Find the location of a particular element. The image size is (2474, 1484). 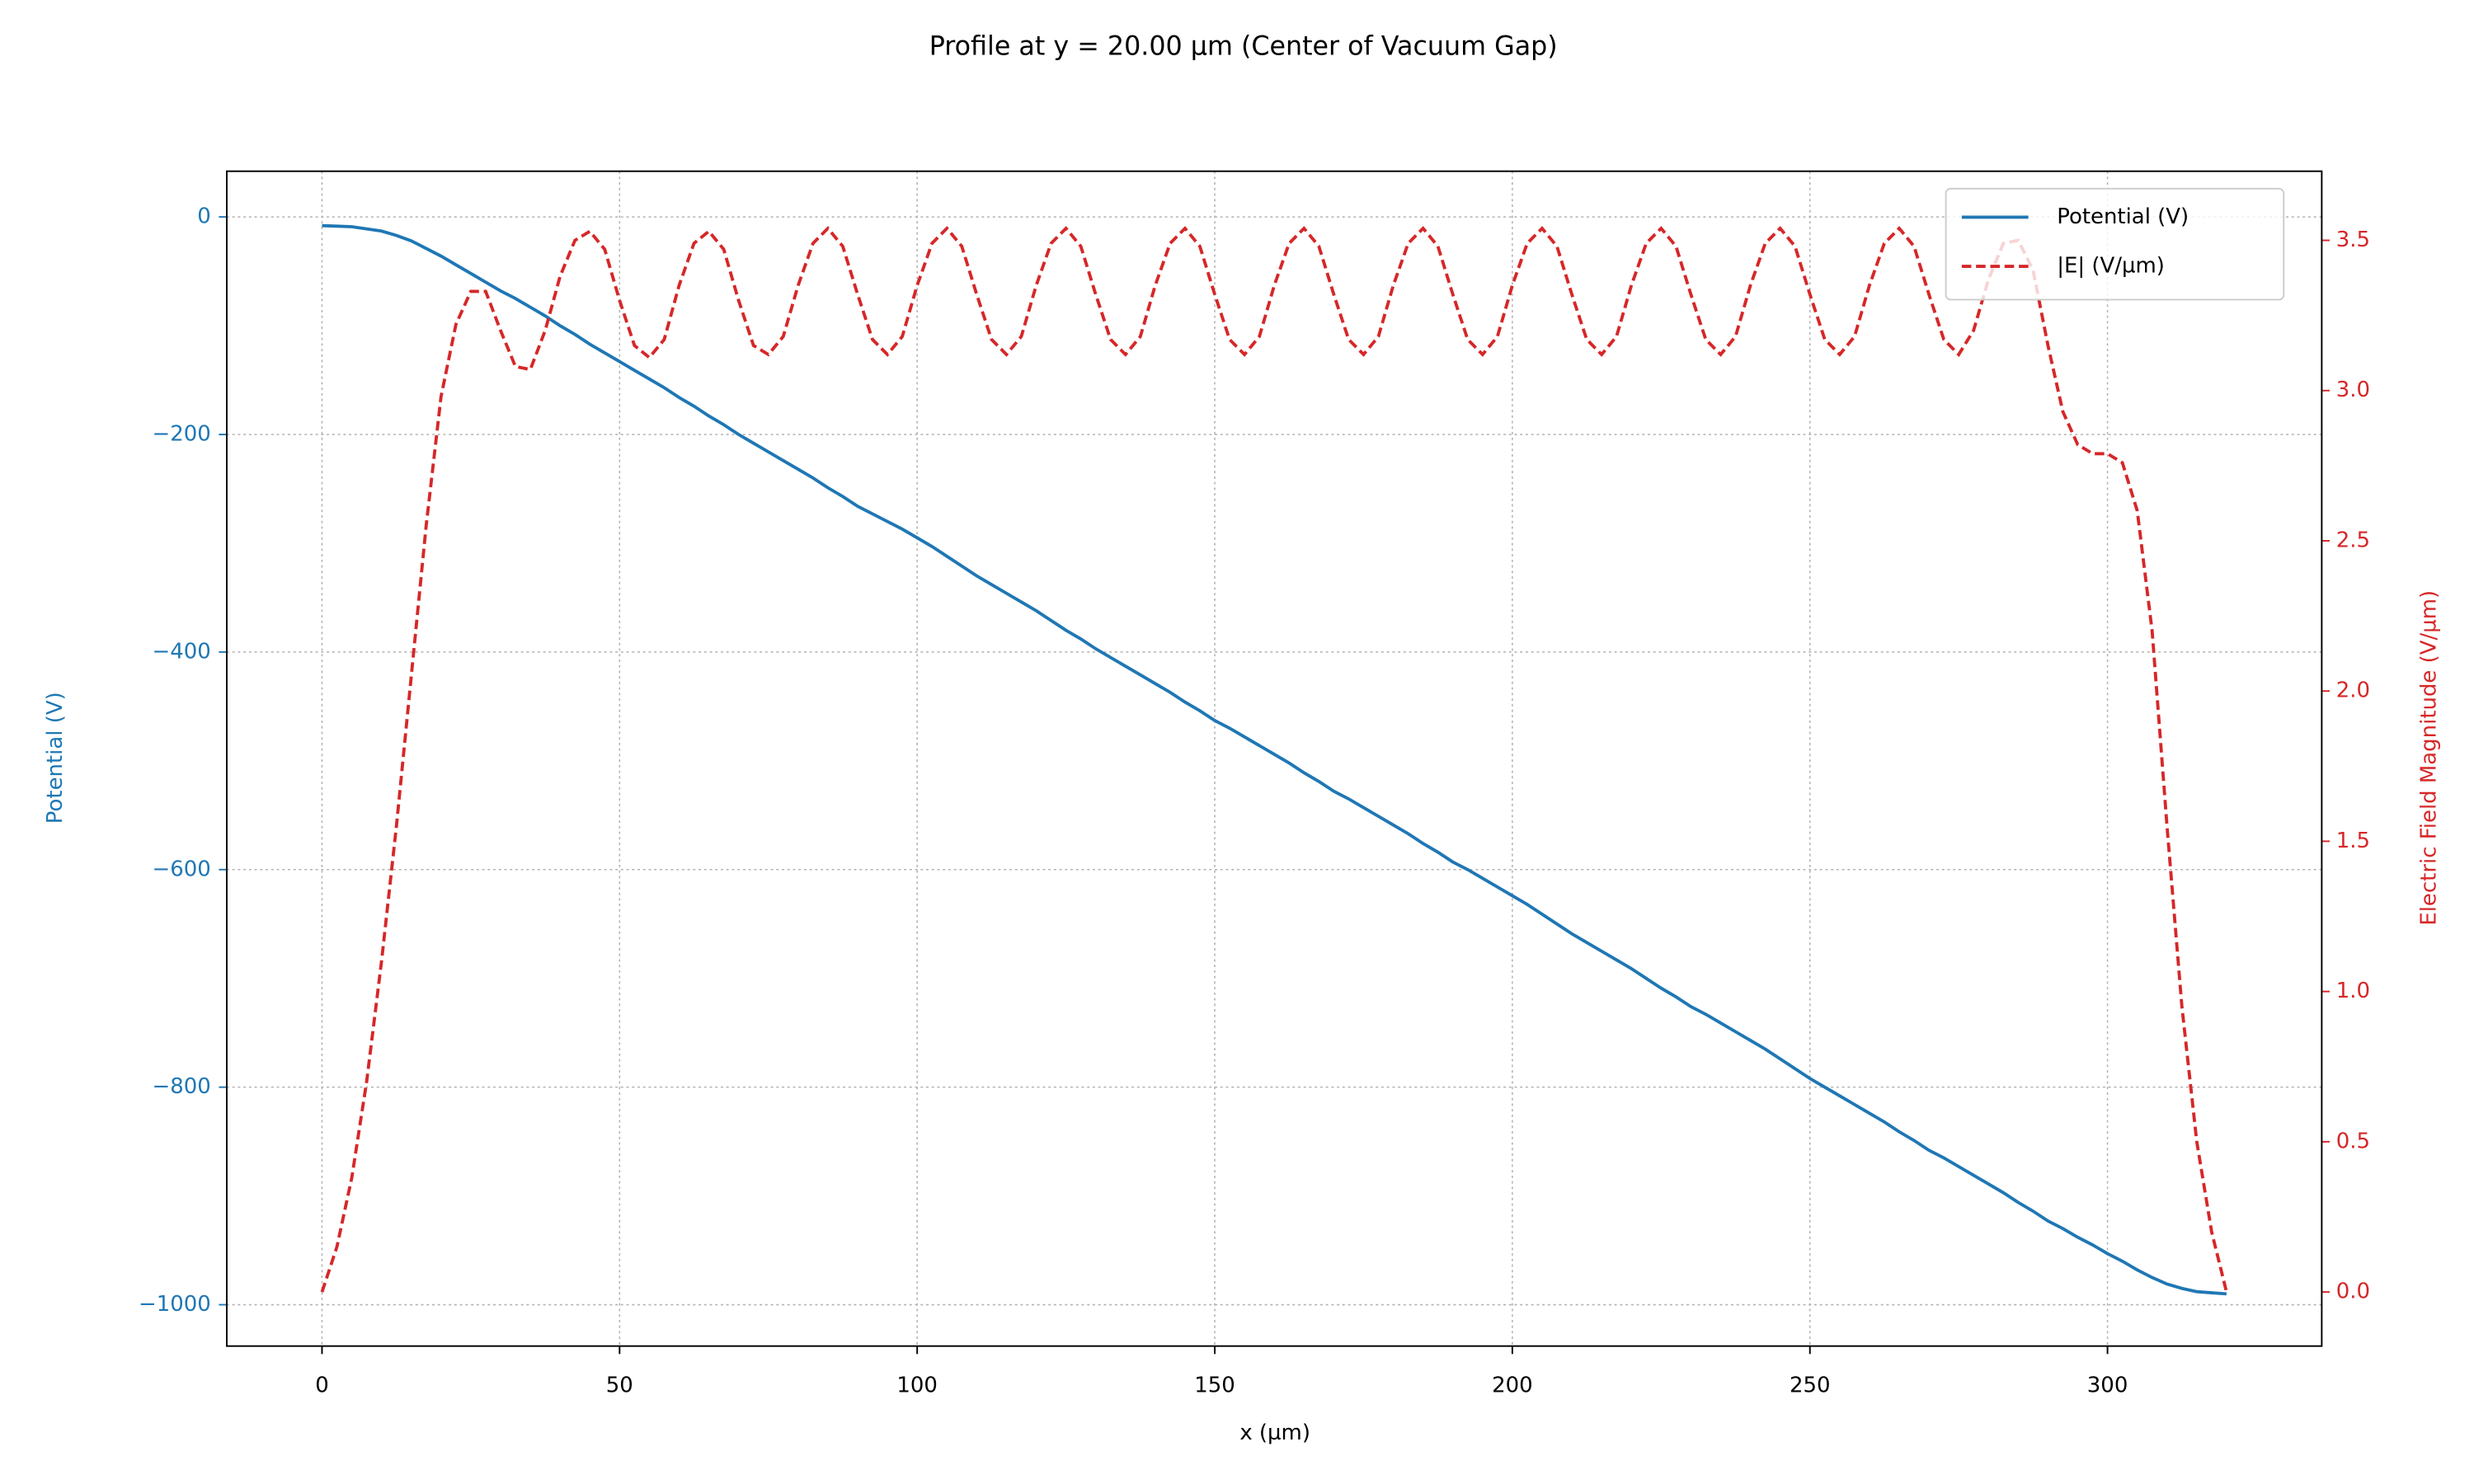

x-tick-label: 200 is located at coordinates (1512, 1385).